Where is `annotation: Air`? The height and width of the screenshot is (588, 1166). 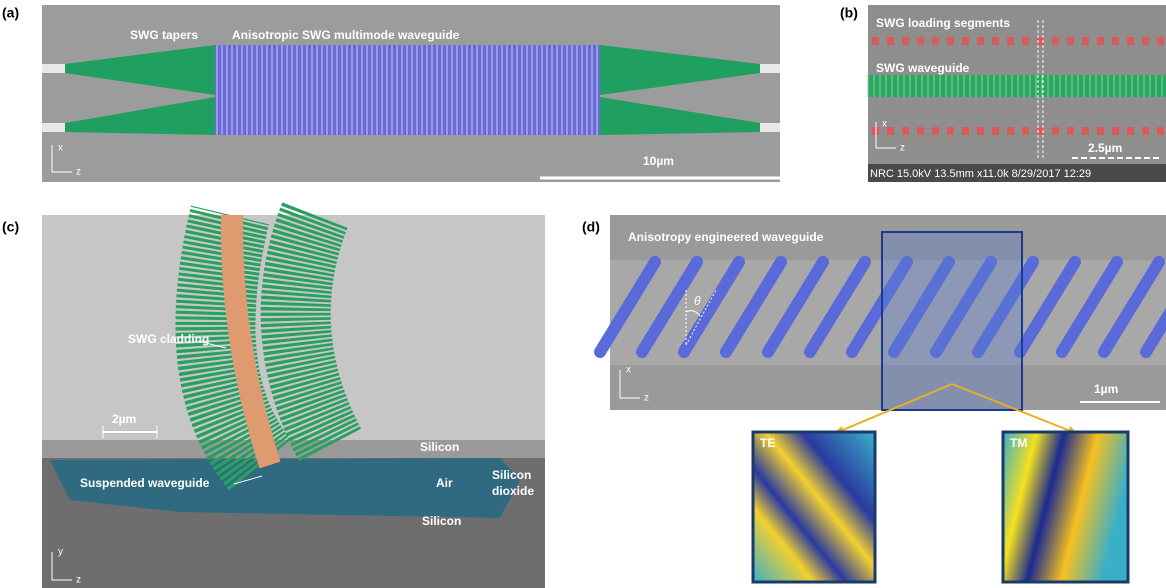
annotation: Air is located at coordinates (444, 483).